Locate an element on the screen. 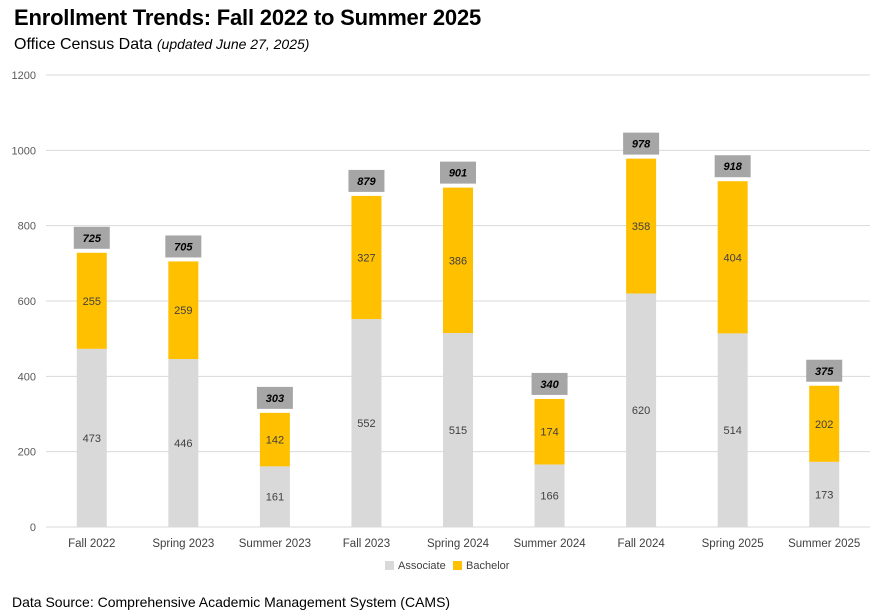  total-label: 340 is located at coordinates (549, 385).